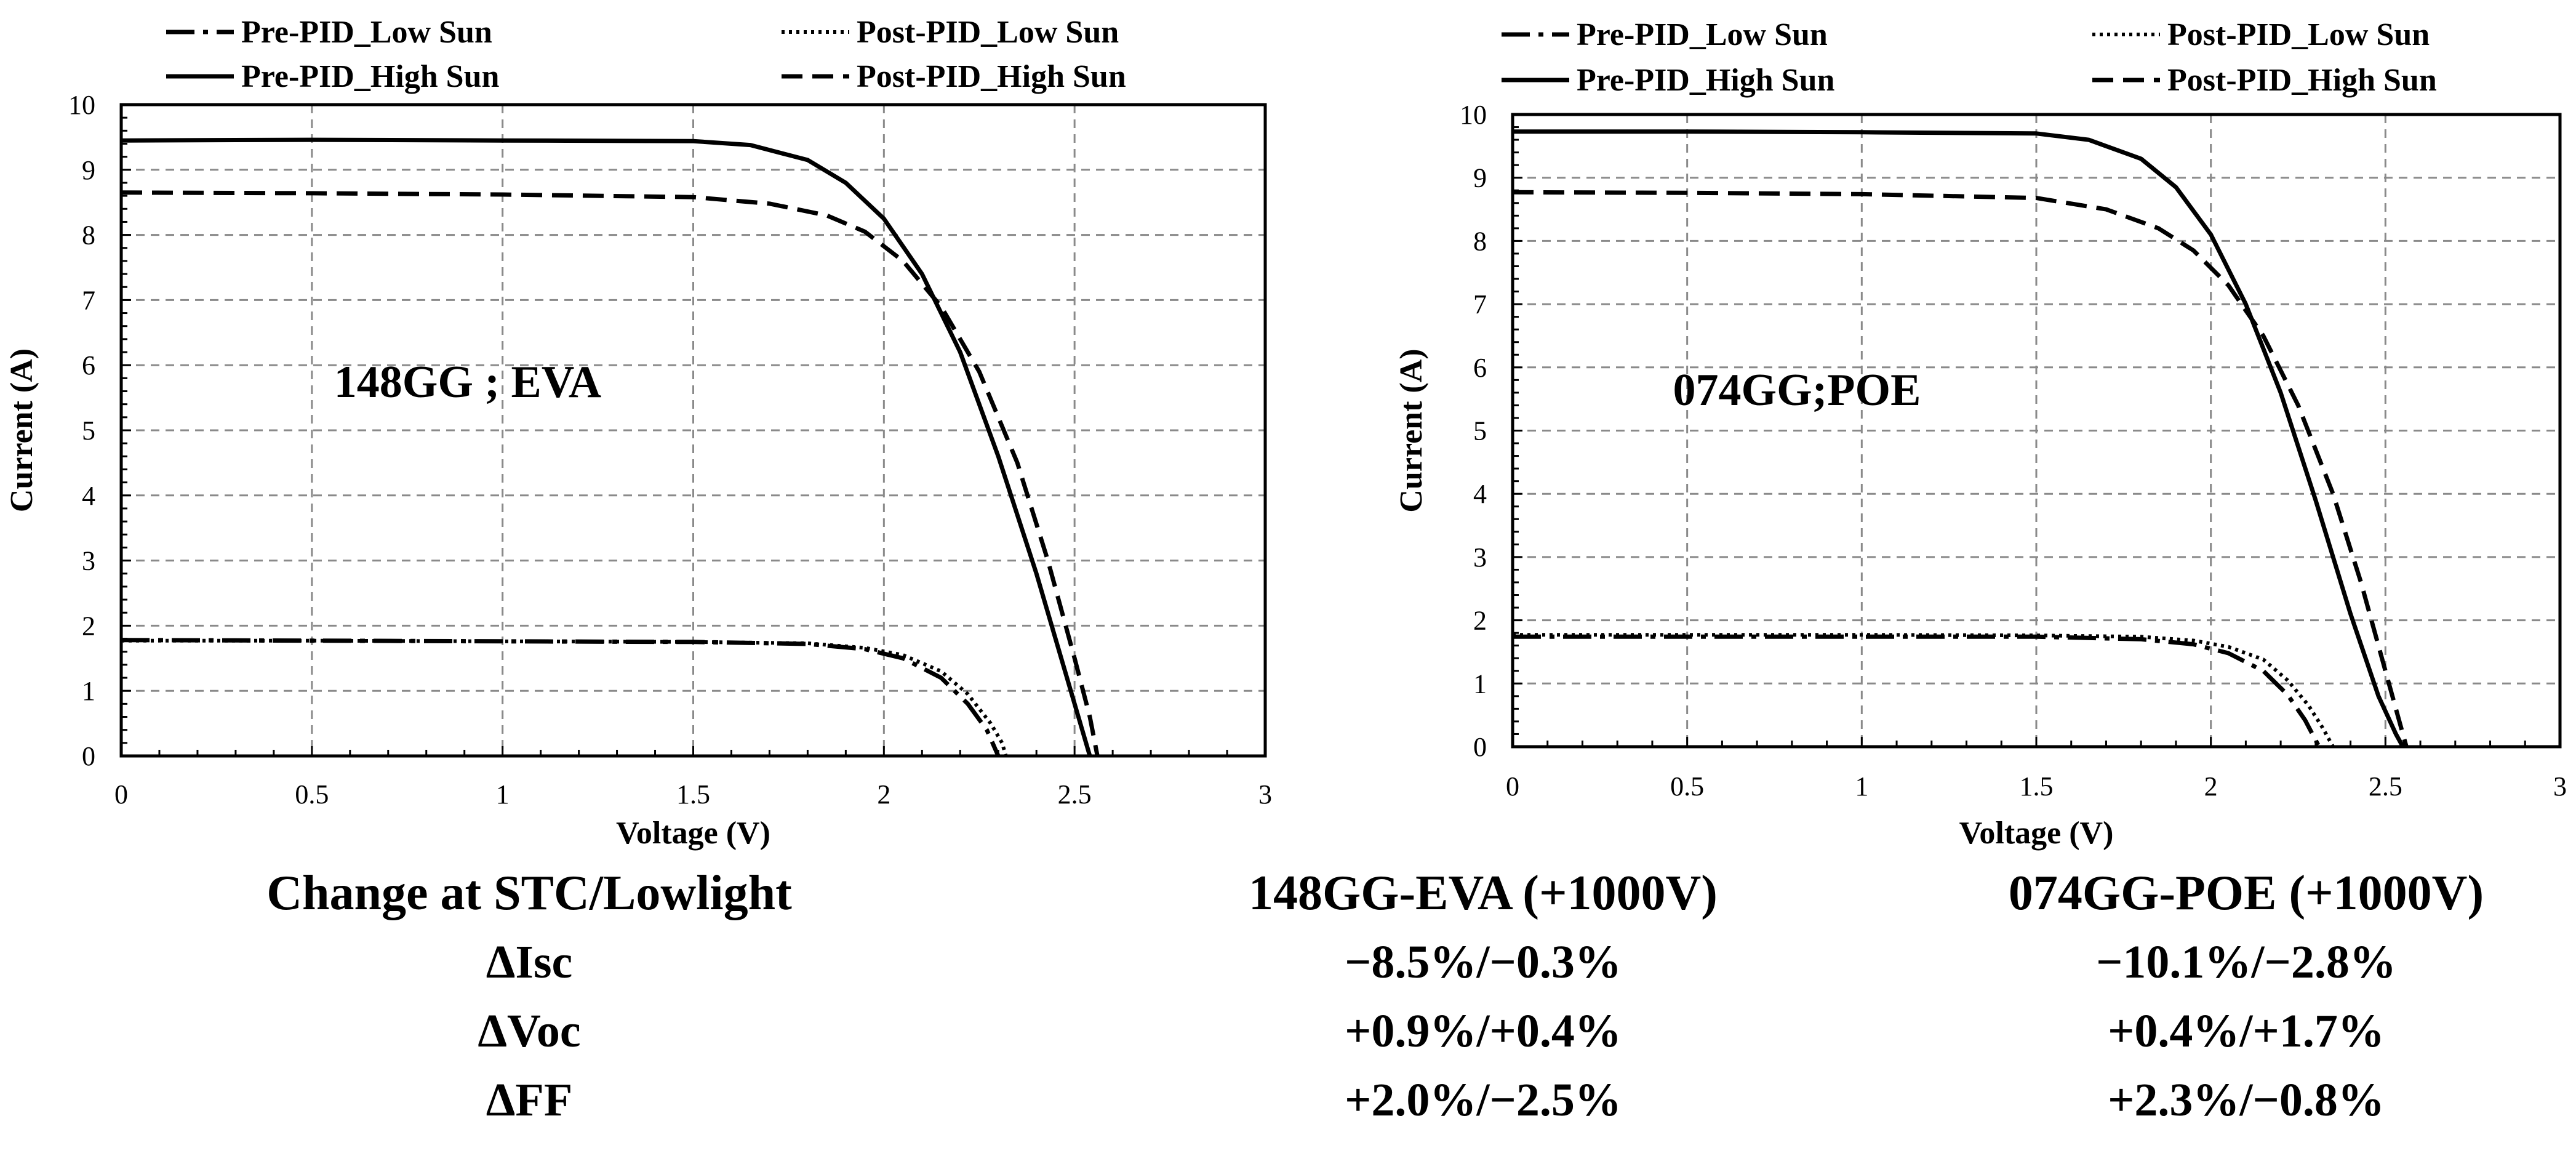  What do you see at coordinates (467, 382) in the screenshot?
I see `chart-annotation: 148GG ; EVA` at bounding box center [467, 382].